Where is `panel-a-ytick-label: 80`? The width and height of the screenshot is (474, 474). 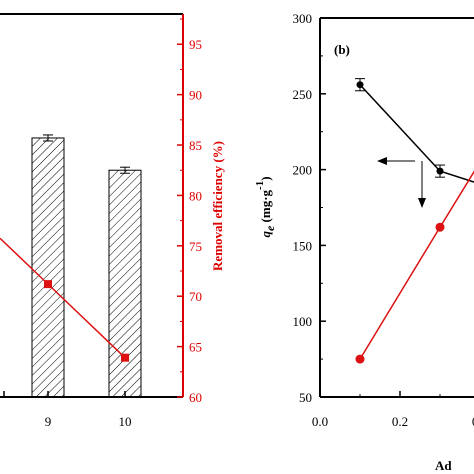 panel-a-ytick-label: 80 is located at coordinates (195, 195).